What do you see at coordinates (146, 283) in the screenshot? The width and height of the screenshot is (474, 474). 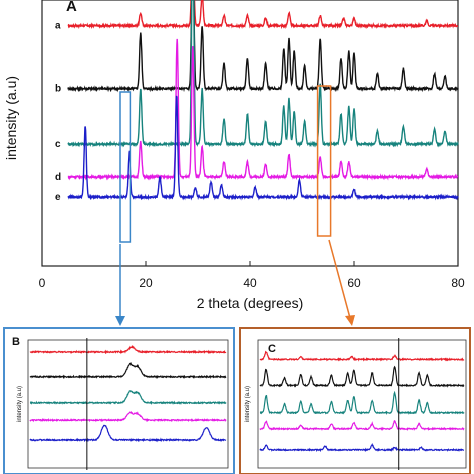 I see `x-tick-label: 20` at bounding box center [146, 283].